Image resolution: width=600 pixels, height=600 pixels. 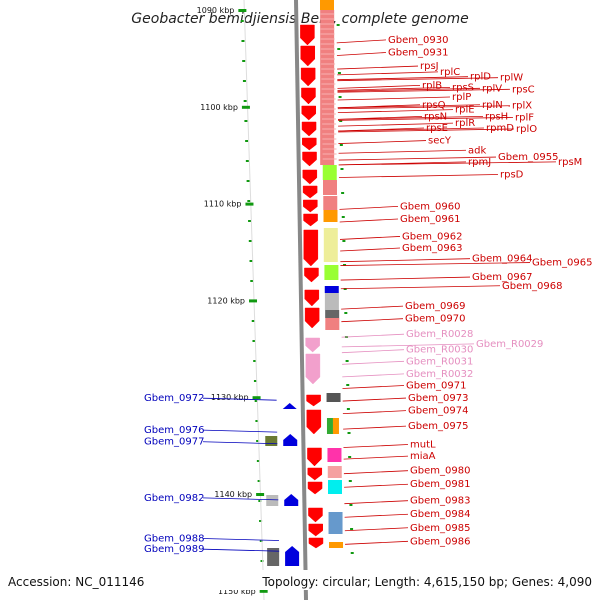 I want to click on gene-label: Gbem_0985, so click(x=440, y=528).